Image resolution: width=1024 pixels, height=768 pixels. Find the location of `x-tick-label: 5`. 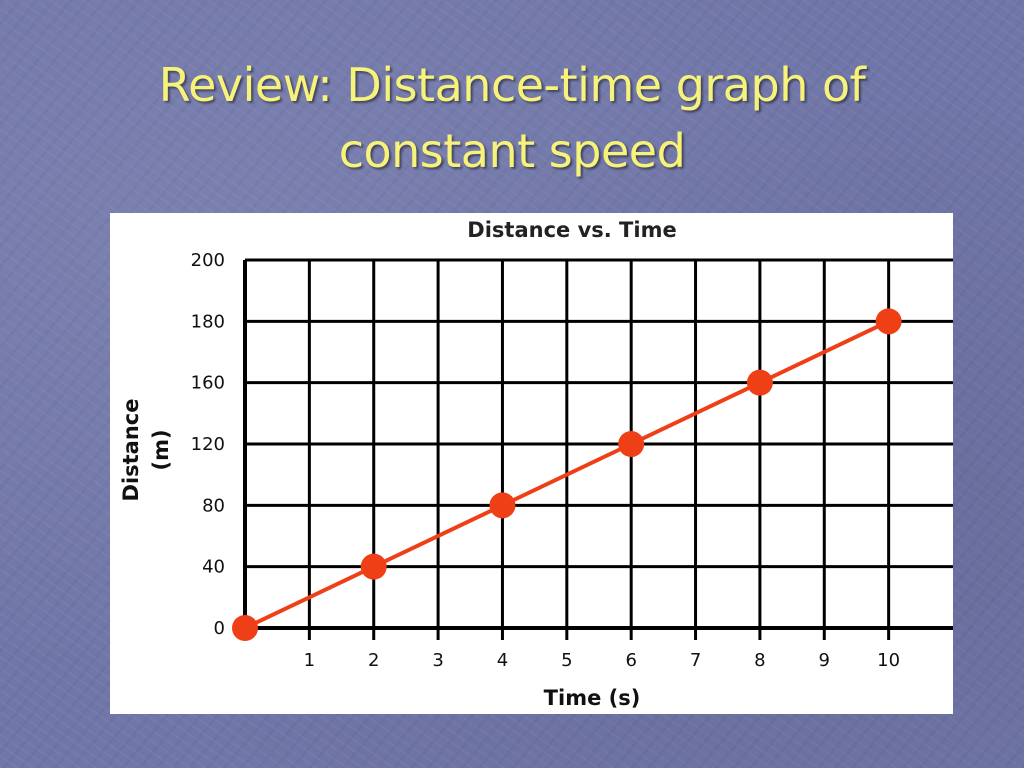

x-tick-label: 5 is located at coordinates (566, 660).